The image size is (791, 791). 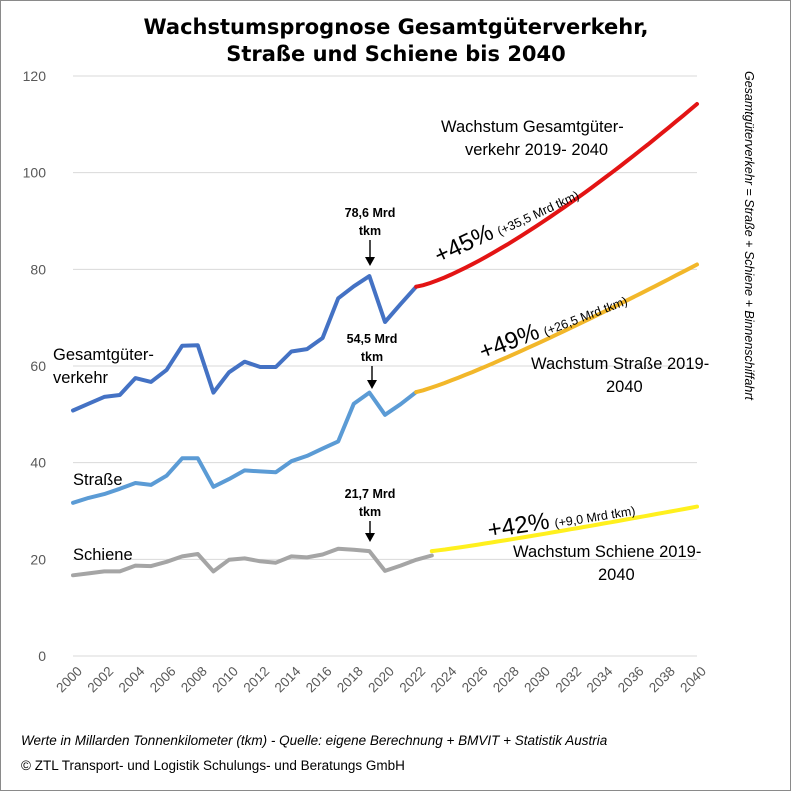 I want to click on peak-schiene-line-2: tkm, so click(x=370, y=512).